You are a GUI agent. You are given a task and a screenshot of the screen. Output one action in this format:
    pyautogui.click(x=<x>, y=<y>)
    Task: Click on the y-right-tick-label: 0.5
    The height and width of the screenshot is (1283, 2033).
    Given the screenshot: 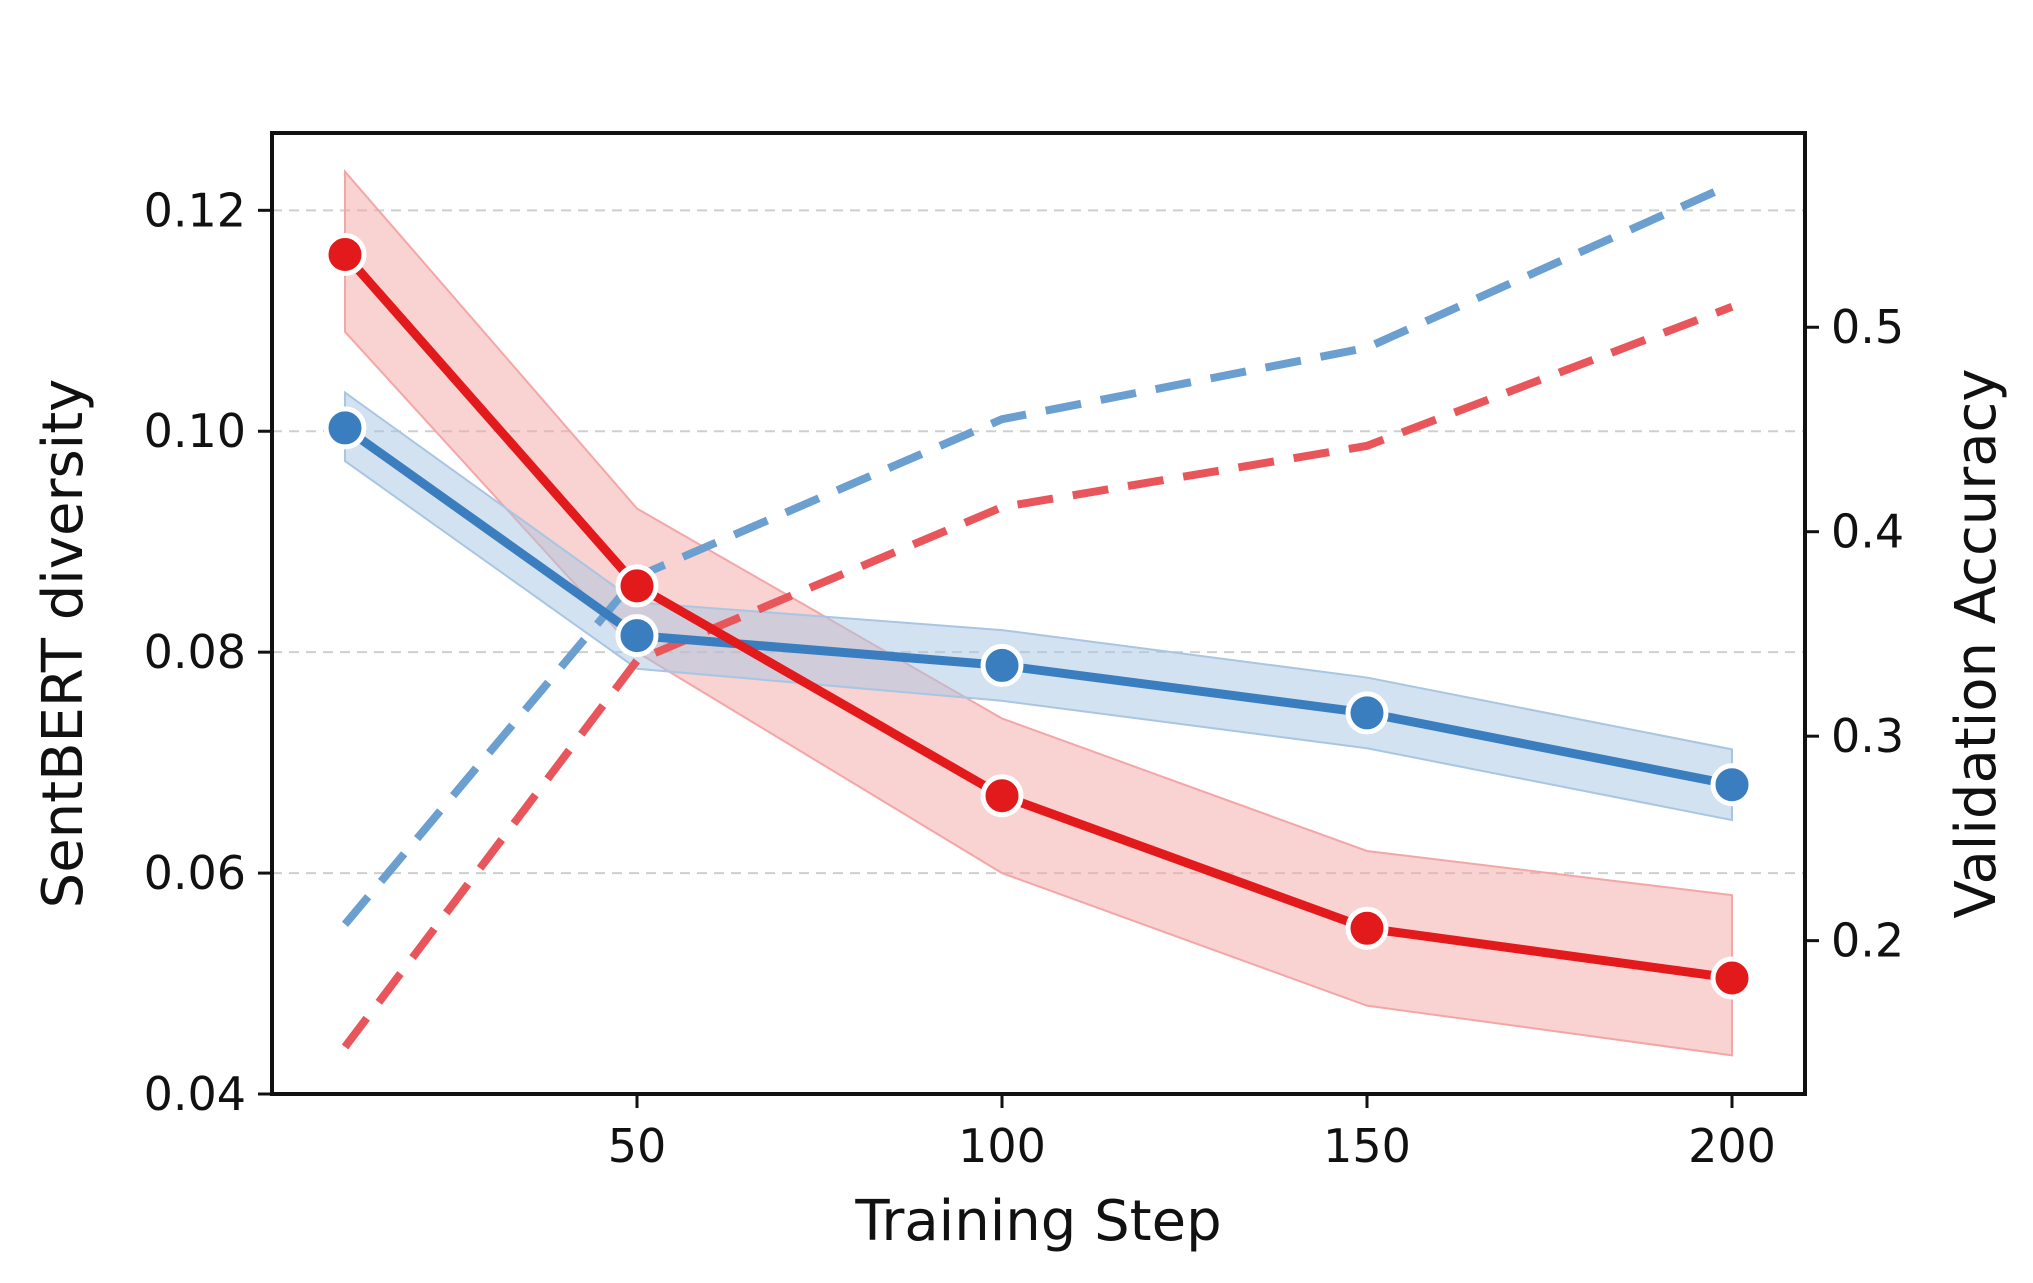 What is the action you would take?
    pyautogui.click(x=1867, y=327)
    